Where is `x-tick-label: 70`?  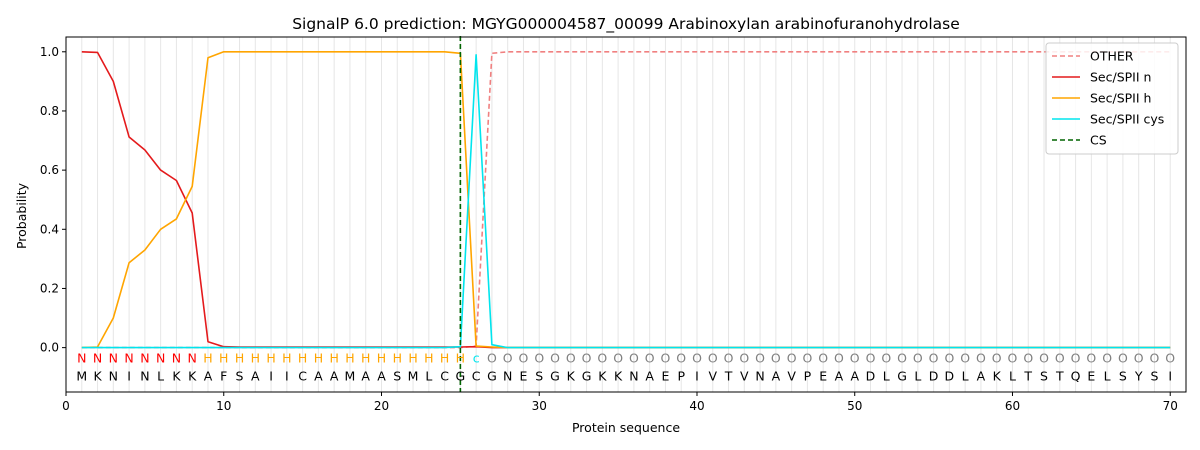
x-tick-label: 70 is located at coordinates (1170, 406).